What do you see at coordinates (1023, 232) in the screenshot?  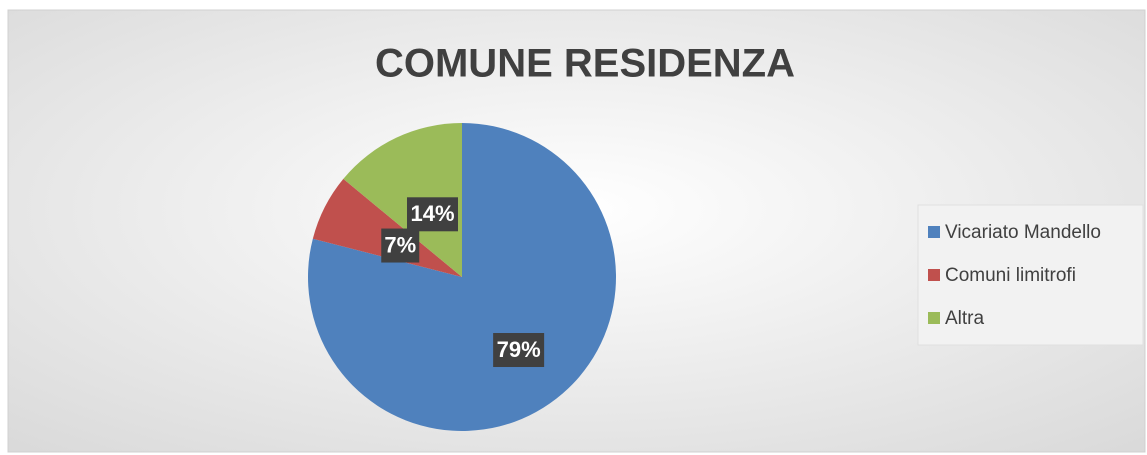 I see `legend-label: Vicariato Mandello` at bounding box center [1023, 232].